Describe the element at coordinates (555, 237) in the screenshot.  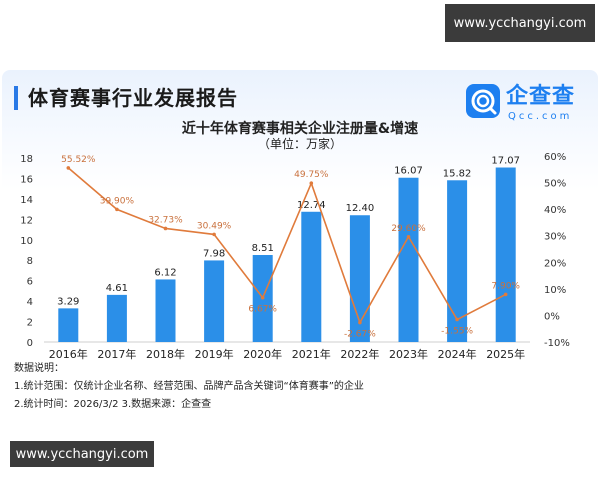
I see `right-axis-tick-label: 30%` at that location.